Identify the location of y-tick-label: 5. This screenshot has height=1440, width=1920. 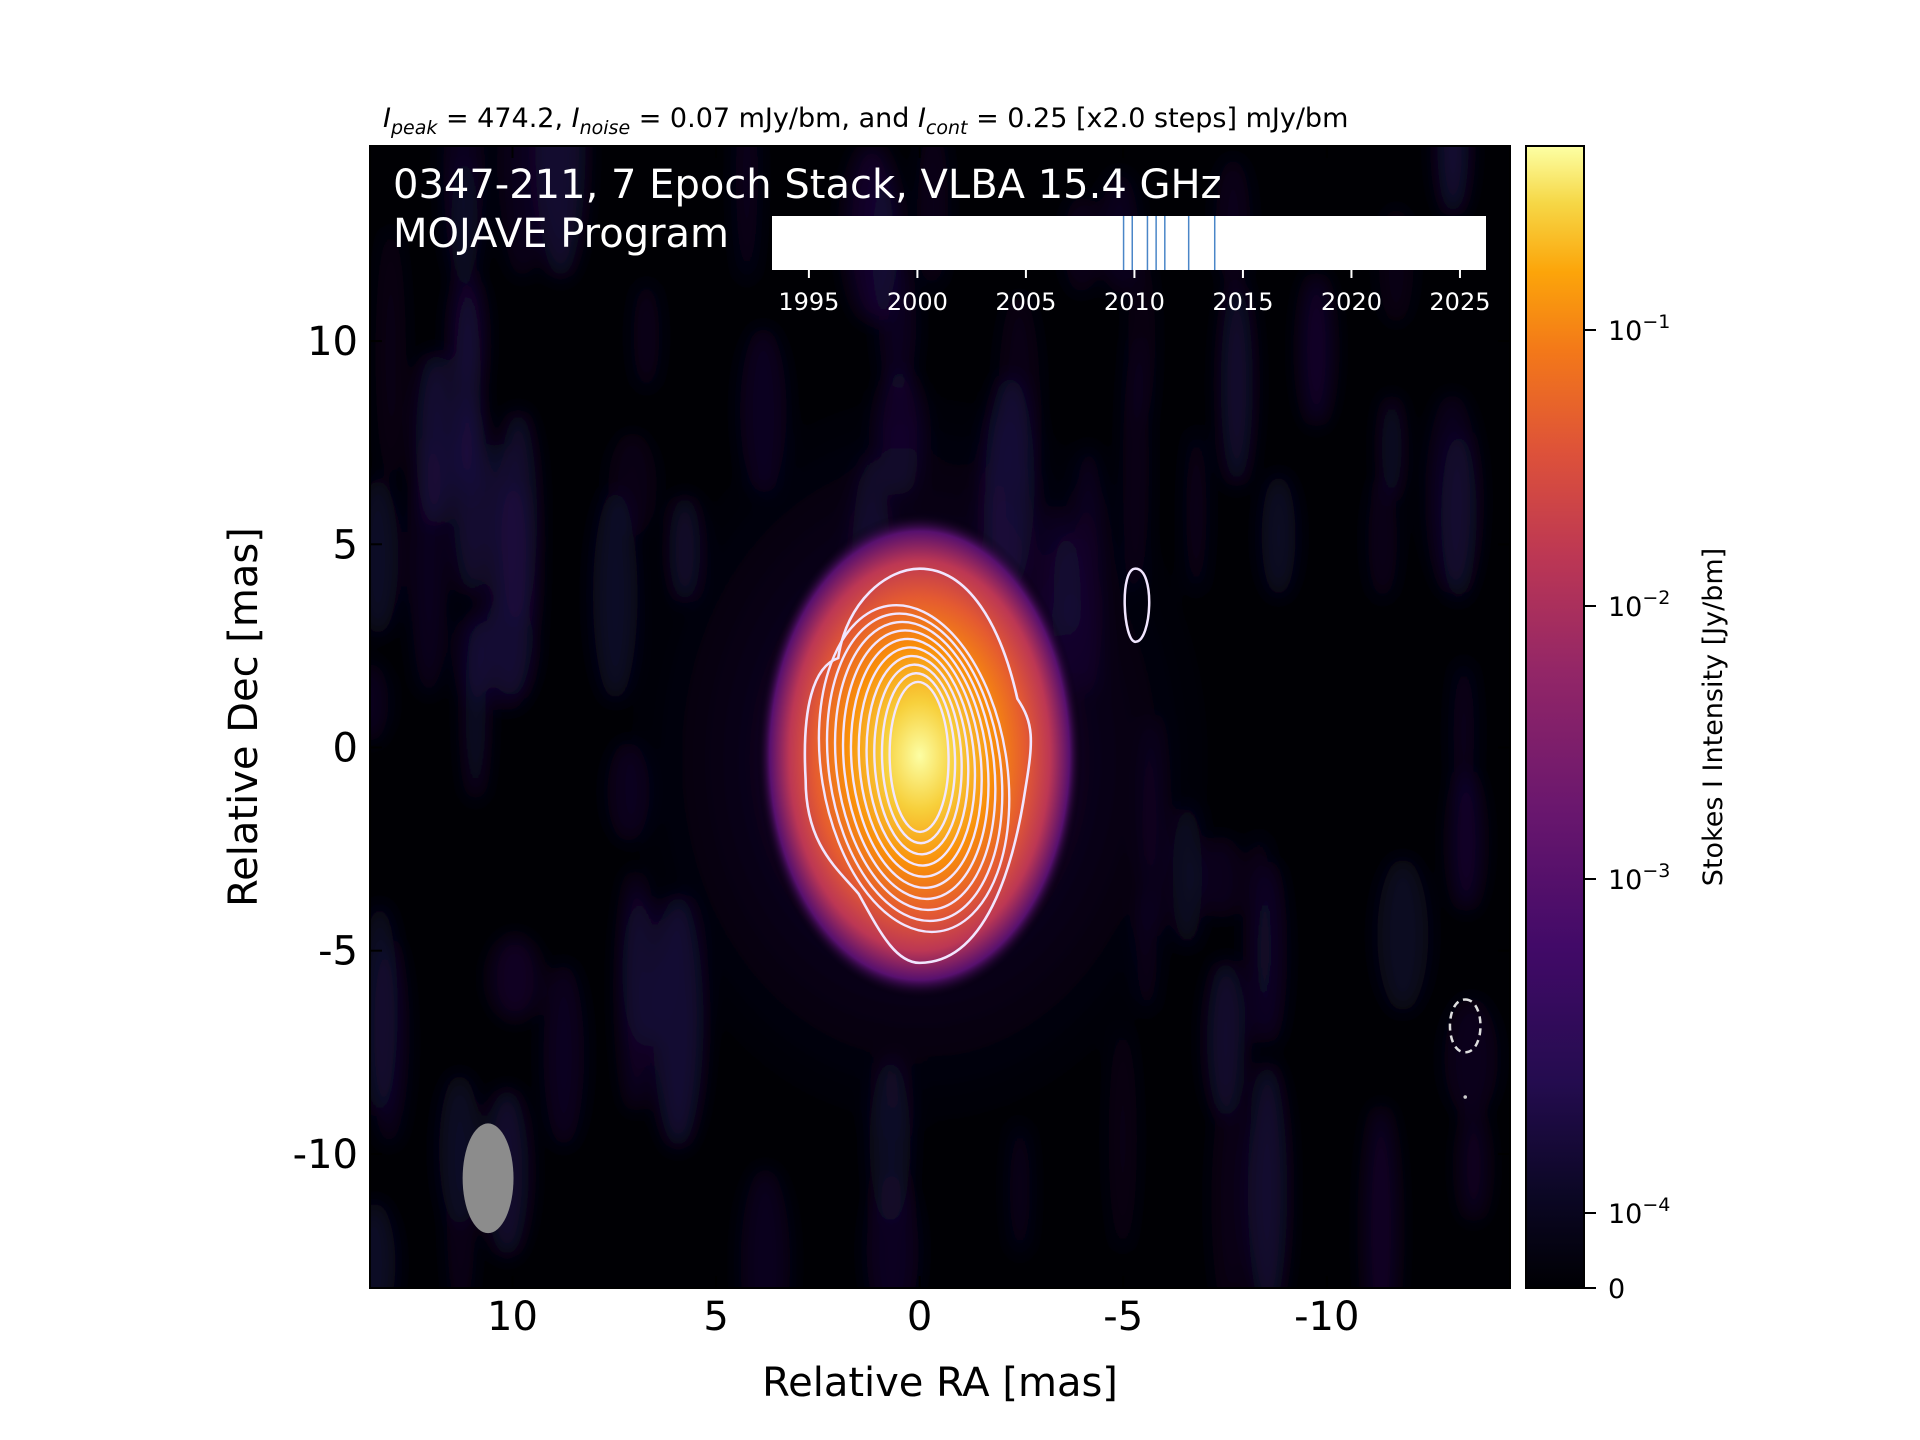
(345, 545).